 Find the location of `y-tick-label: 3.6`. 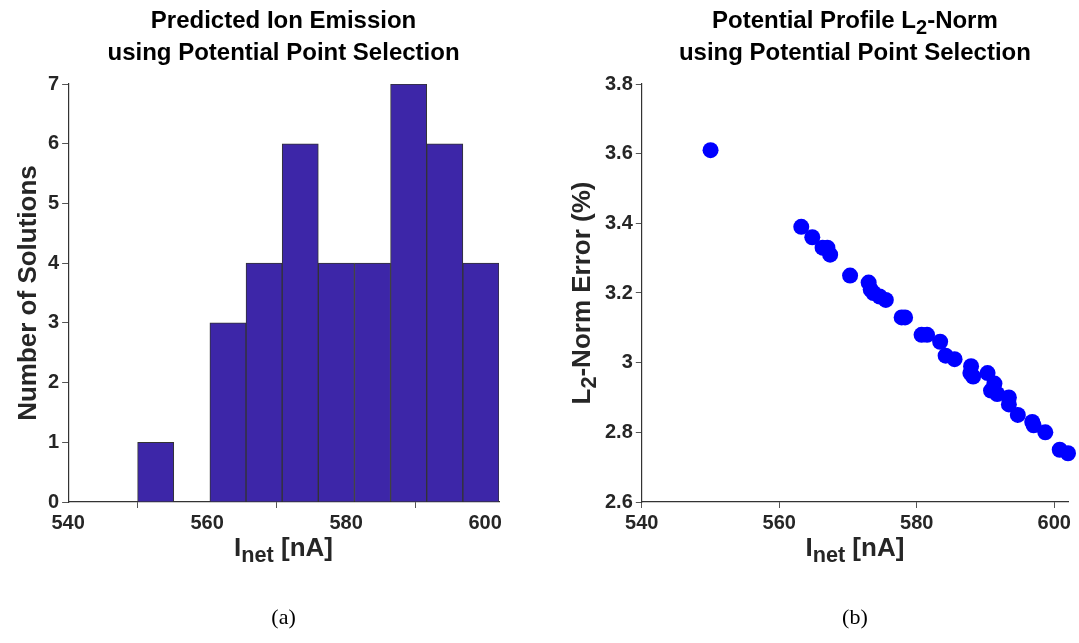

y-tick-label: 3.6 is located at coordinates (618, 152).